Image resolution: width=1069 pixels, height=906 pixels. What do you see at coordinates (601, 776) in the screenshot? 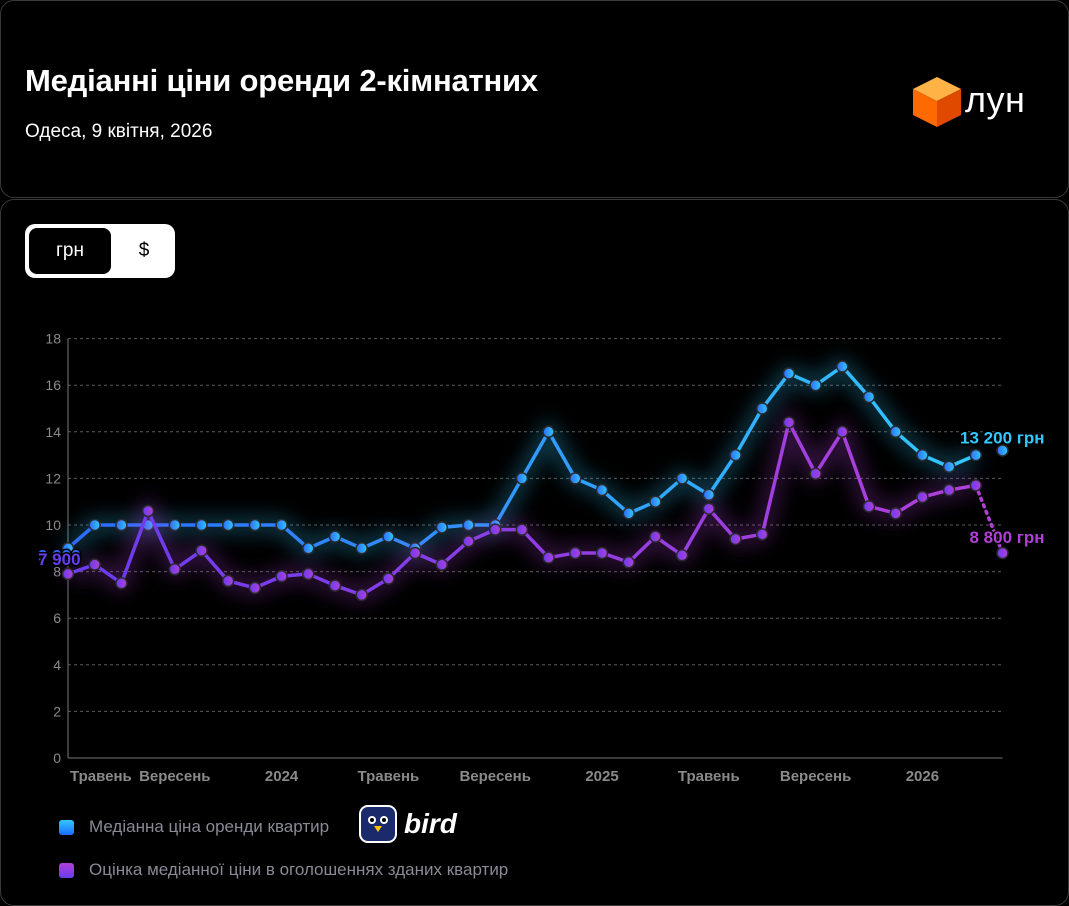
I see `x-tick-label: 2025` at bounding box center [601, 776].